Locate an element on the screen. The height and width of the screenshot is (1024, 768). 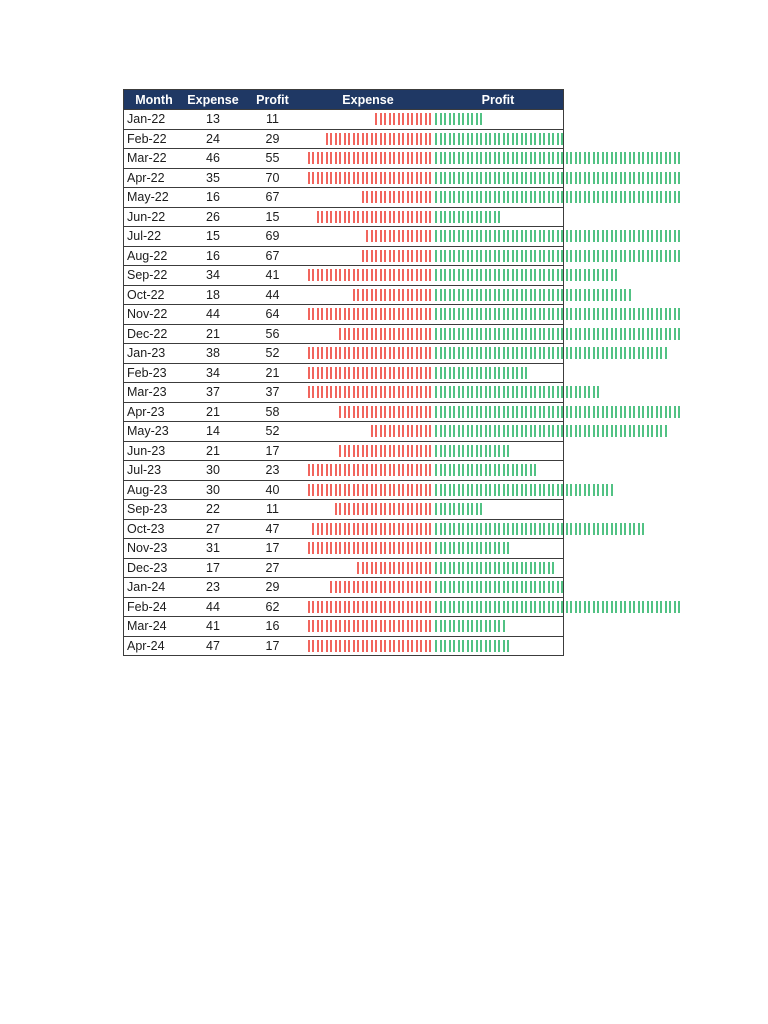
table-row: Feb-24 44 62 is located at coordinates (402, 606).